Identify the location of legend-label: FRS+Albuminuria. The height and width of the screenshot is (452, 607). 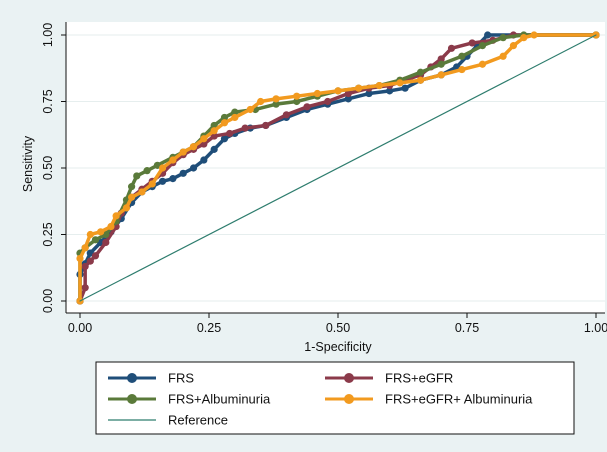
(219, 399).